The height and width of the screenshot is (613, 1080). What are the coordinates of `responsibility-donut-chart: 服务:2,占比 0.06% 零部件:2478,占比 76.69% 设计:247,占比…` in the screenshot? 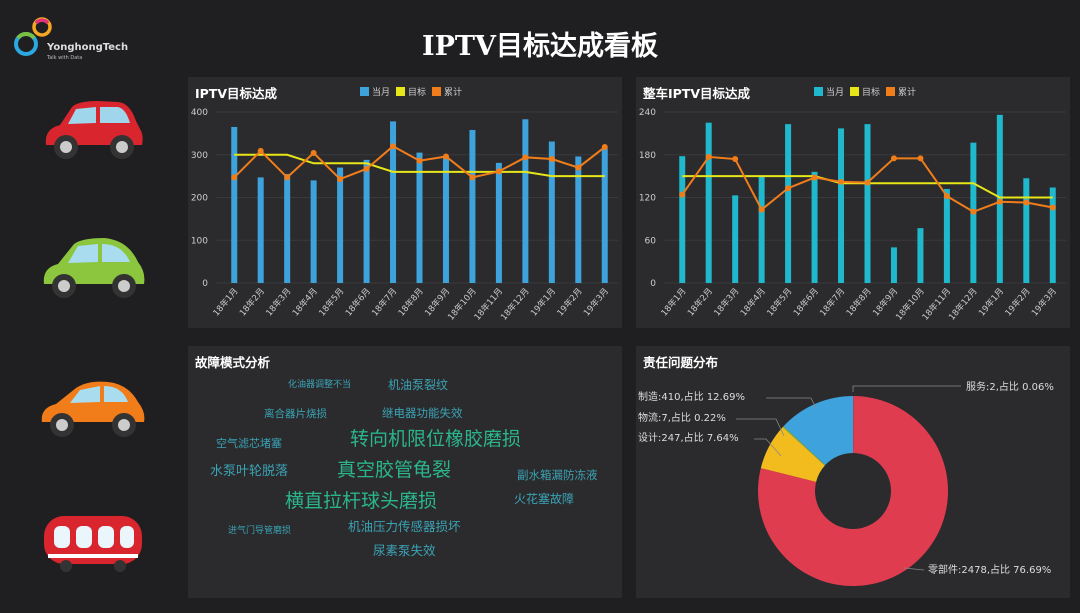 It's located at (846, 483).